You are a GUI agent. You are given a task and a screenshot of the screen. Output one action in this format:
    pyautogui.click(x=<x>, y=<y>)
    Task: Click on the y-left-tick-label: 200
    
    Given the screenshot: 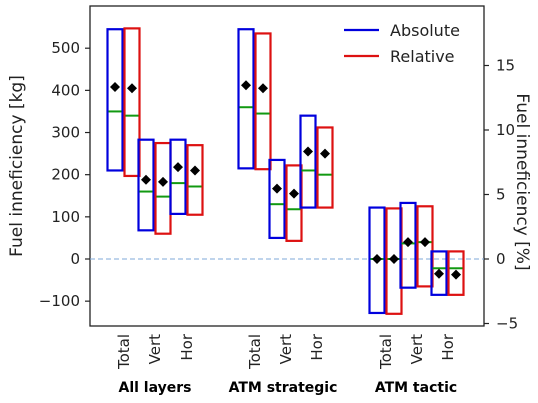 What is the action you would take?
    pyautogui.click(x=65, y=175)
    